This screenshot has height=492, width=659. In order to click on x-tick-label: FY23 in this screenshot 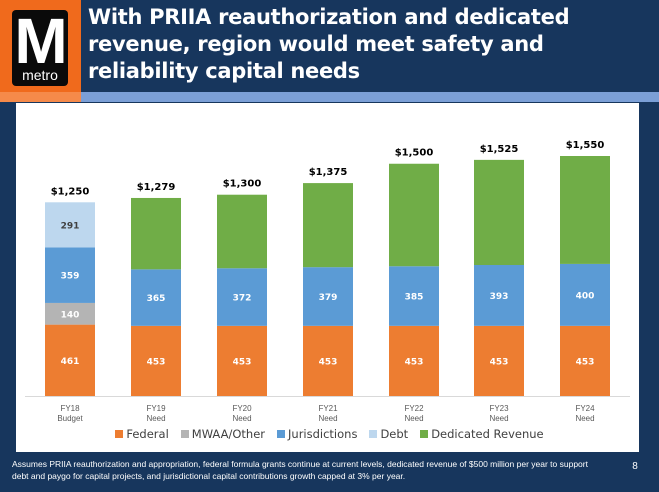, I will do `click(499, 408)`.